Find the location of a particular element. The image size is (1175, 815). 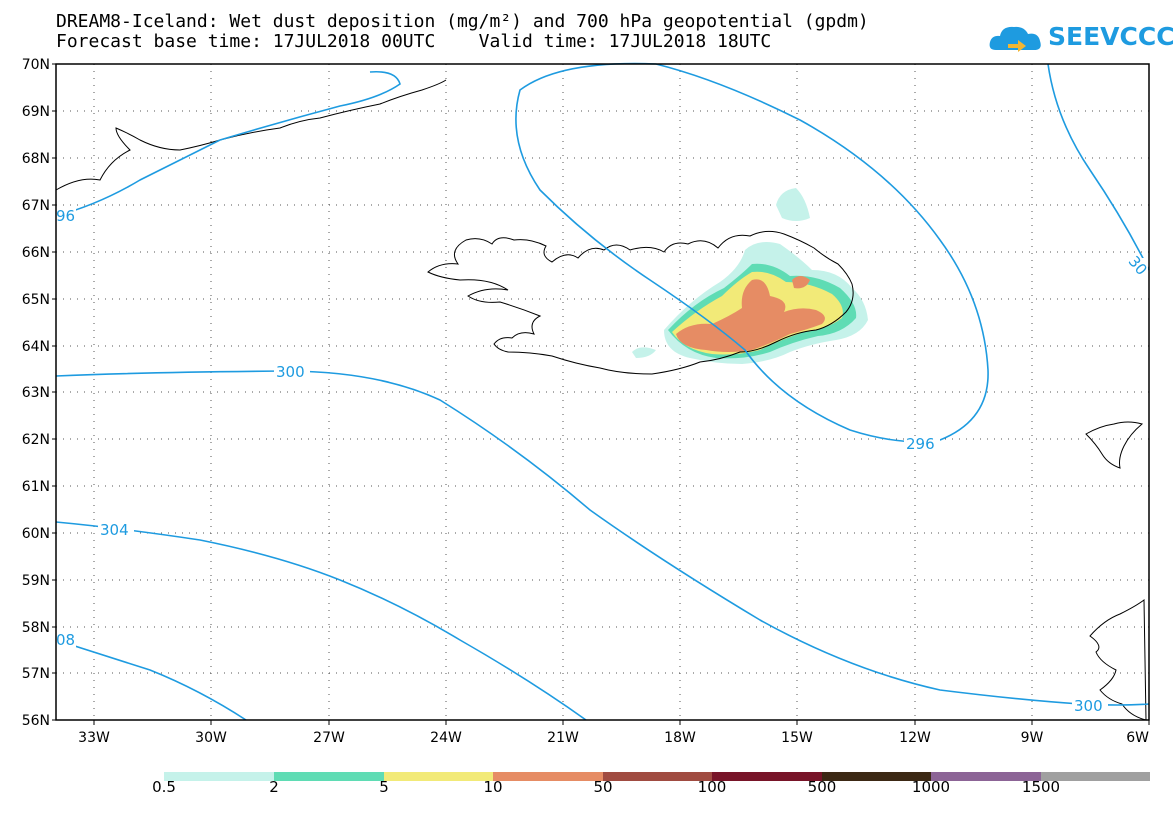

contour-label: 96 is located at coordinates (65, 216).